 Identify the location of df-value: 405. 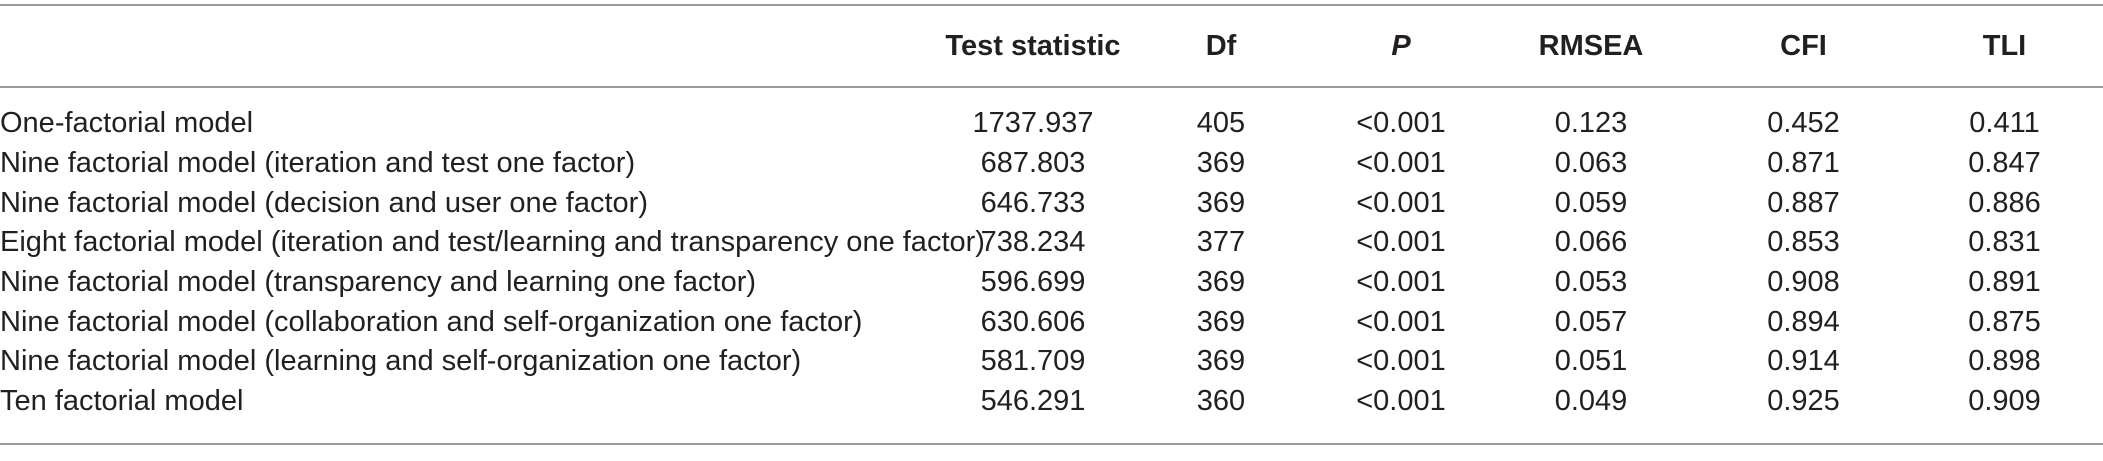
(1221, 123).